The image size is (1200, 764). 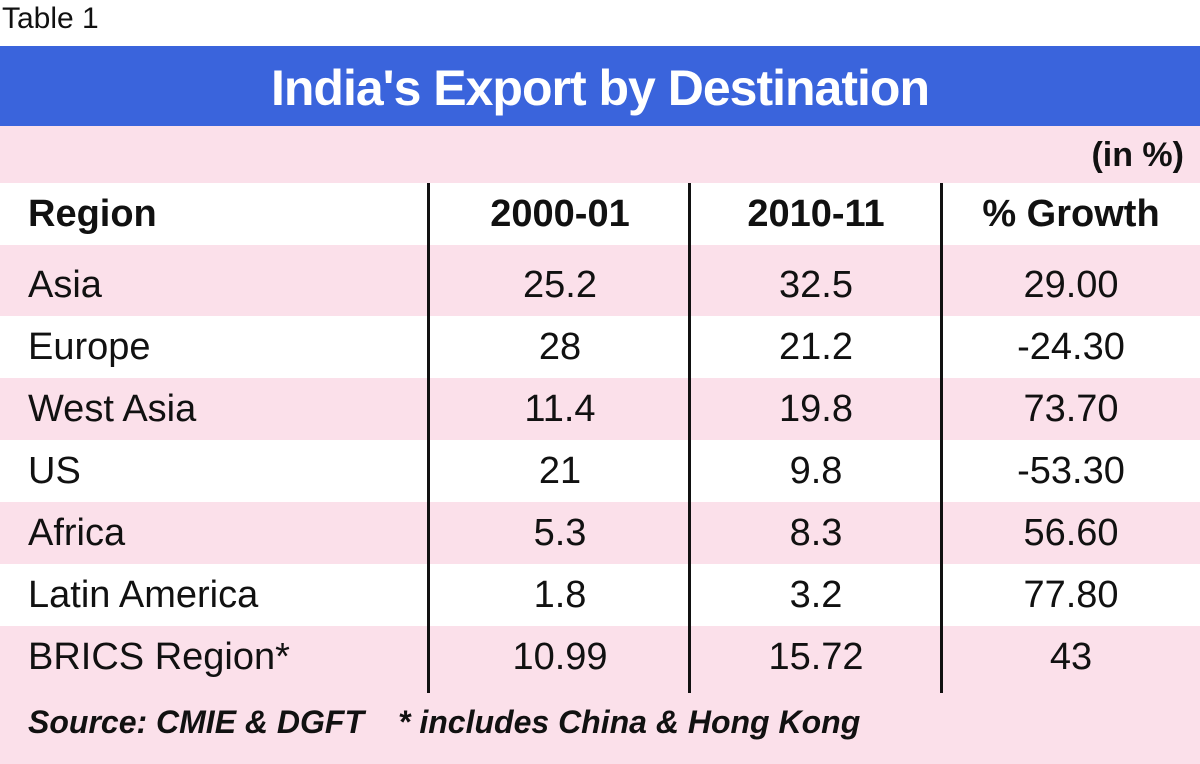 I want to click on table-row: Africa 5.3 8.3 56.60, so click(x=600, y=533).